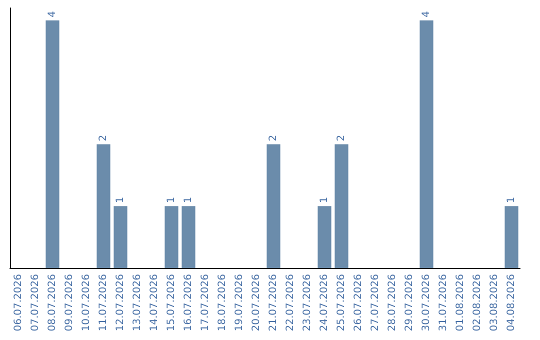 Image resolution: width=540 pixels, height=340 pixels. I want to click on x-tick-label: 04.08.2026, so click(511, 303).